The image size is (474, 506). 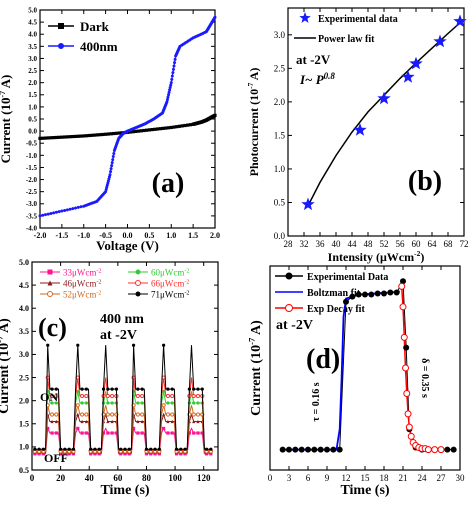 I want to click on legend-label: Power law fit, so click(x=346, y=39).